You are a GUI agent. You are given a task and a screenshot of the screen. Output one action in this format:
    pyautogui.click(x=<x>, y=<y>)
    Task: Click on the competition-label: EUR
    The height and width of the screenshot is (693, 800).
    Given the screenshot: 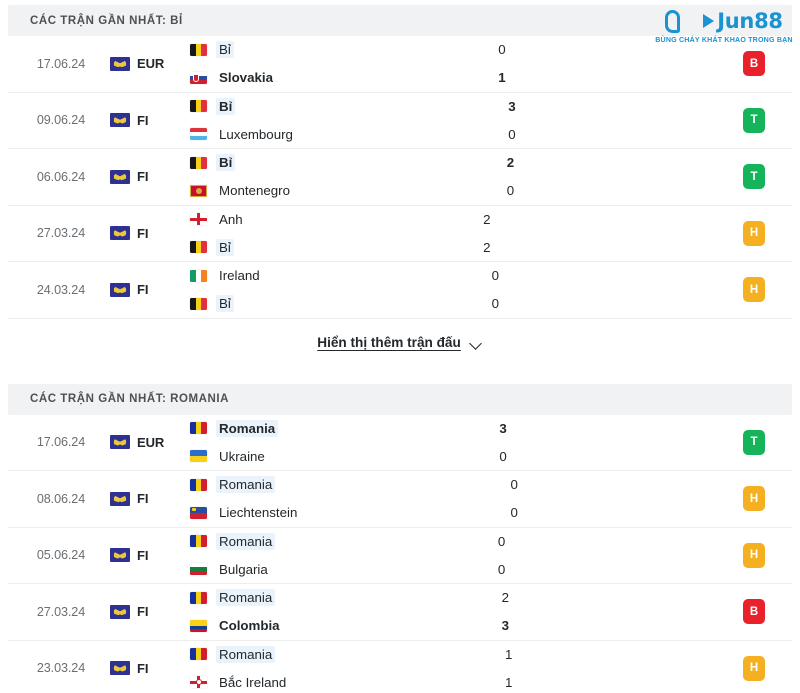 What is the action you would take?
    pyautogui.click(x=151, y=64)
    